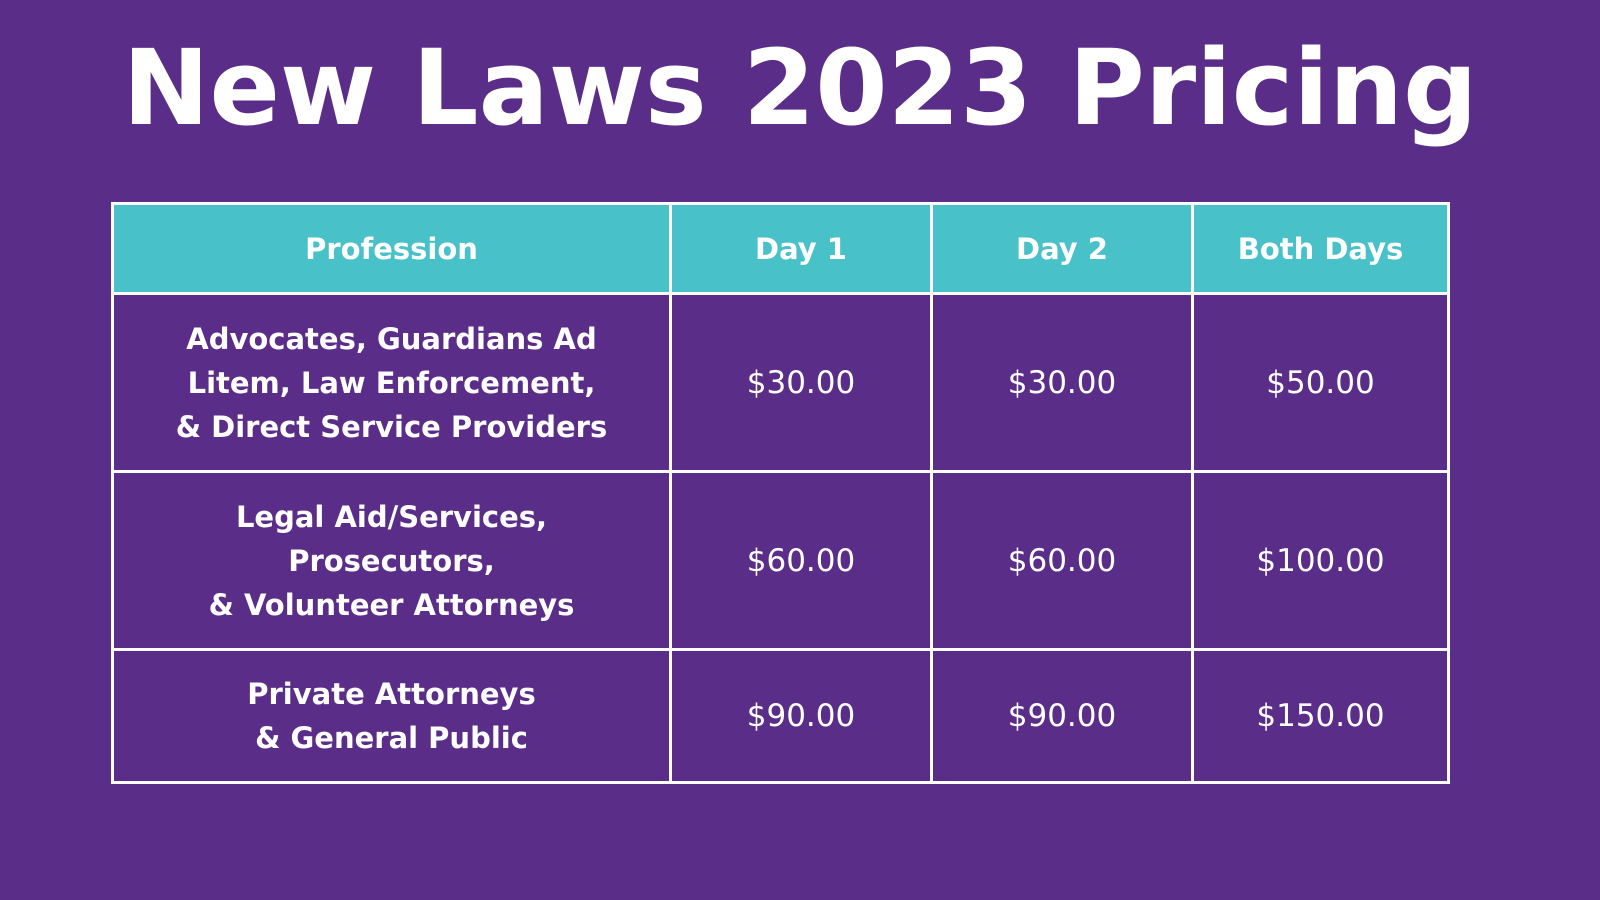  Describe the element at coordinates (1062, 716) in the screenshot. I see `price-day-2: $90.00` at that location.